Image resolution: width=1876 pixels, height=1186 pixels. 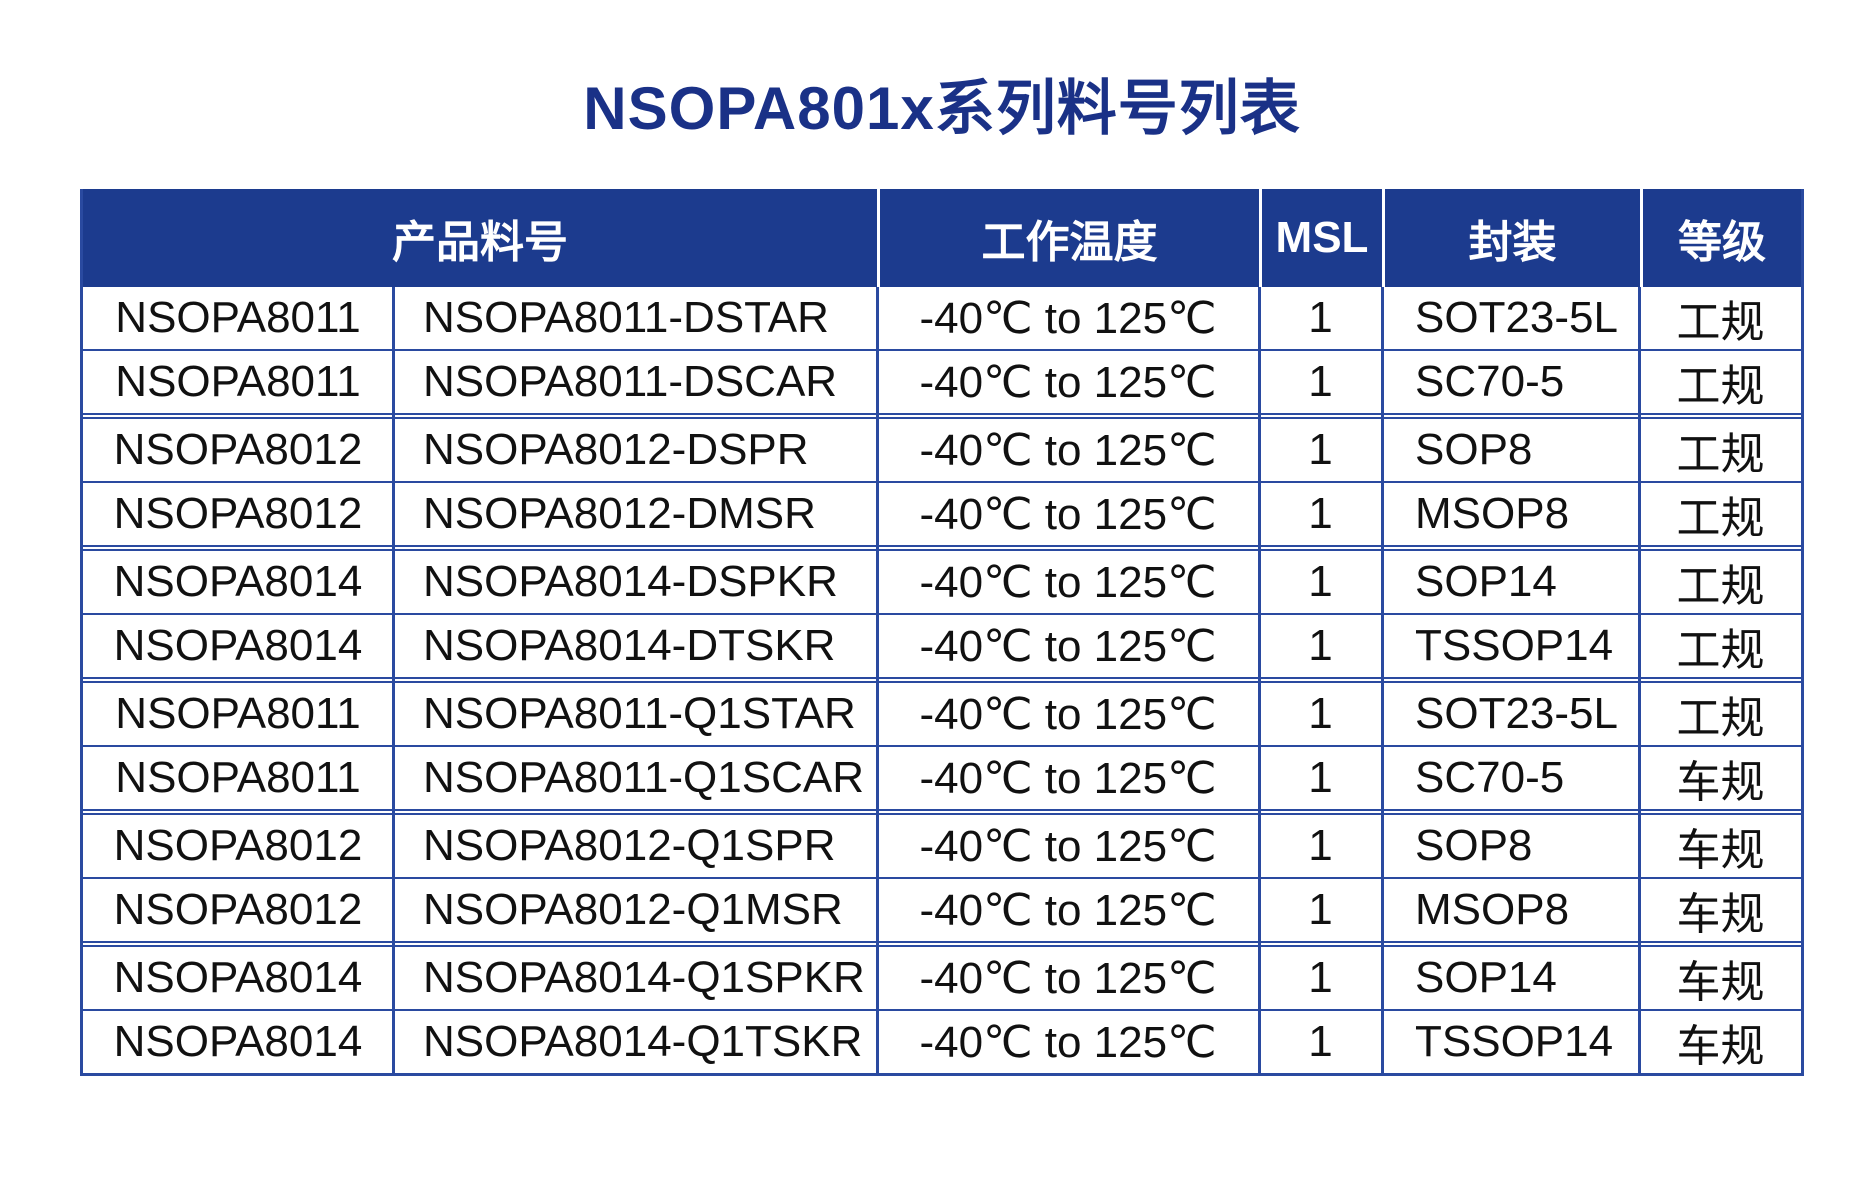 What do you see at coordinates (626, 317) in the screenshot?
I see `cell-part-number: NSOPA8011-DSTAR` at bounding box center [626, 317].